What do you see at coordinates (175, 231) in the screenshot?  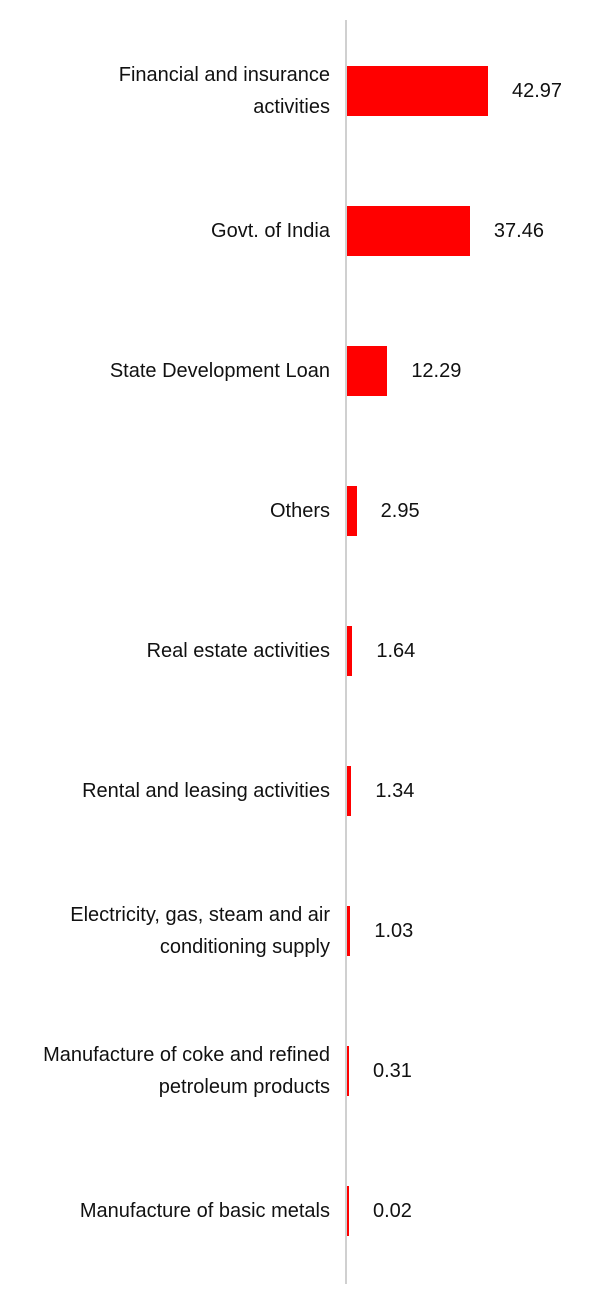 I see `category-label: Govt. of India` at bounding box center [175, 231].